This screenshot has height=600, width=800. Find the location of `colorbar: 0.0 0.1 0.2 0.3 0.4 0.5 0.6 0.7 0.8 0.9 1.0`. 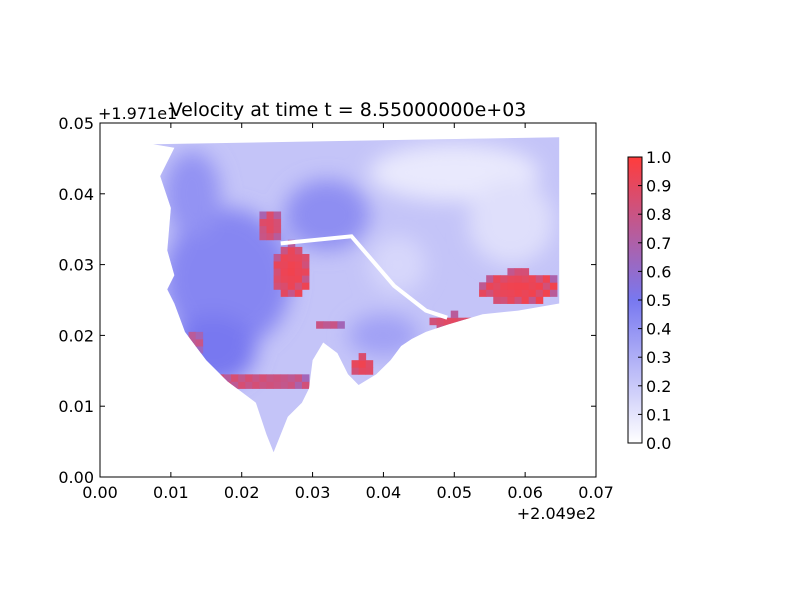

colorbar: 0.0 0.1 0.2 0.3 0.4 0.5 0.6 0.7 0.8 0.9 1.0 is located at coordinates (649, 300).